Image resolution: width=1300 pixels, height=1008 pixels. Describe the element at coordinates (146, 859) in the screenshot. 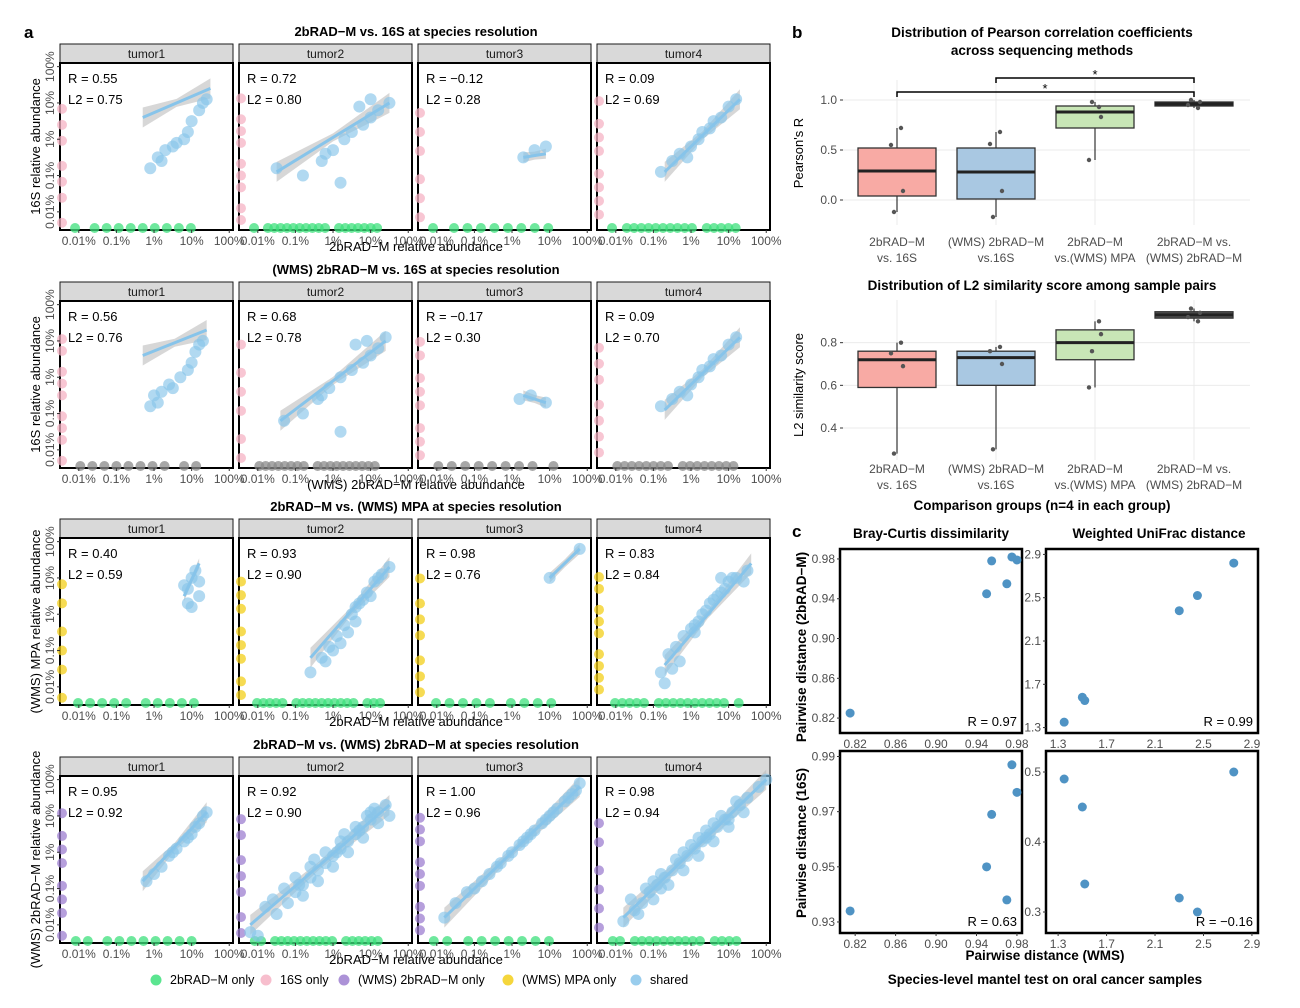

I see `facet-panel` at that location.